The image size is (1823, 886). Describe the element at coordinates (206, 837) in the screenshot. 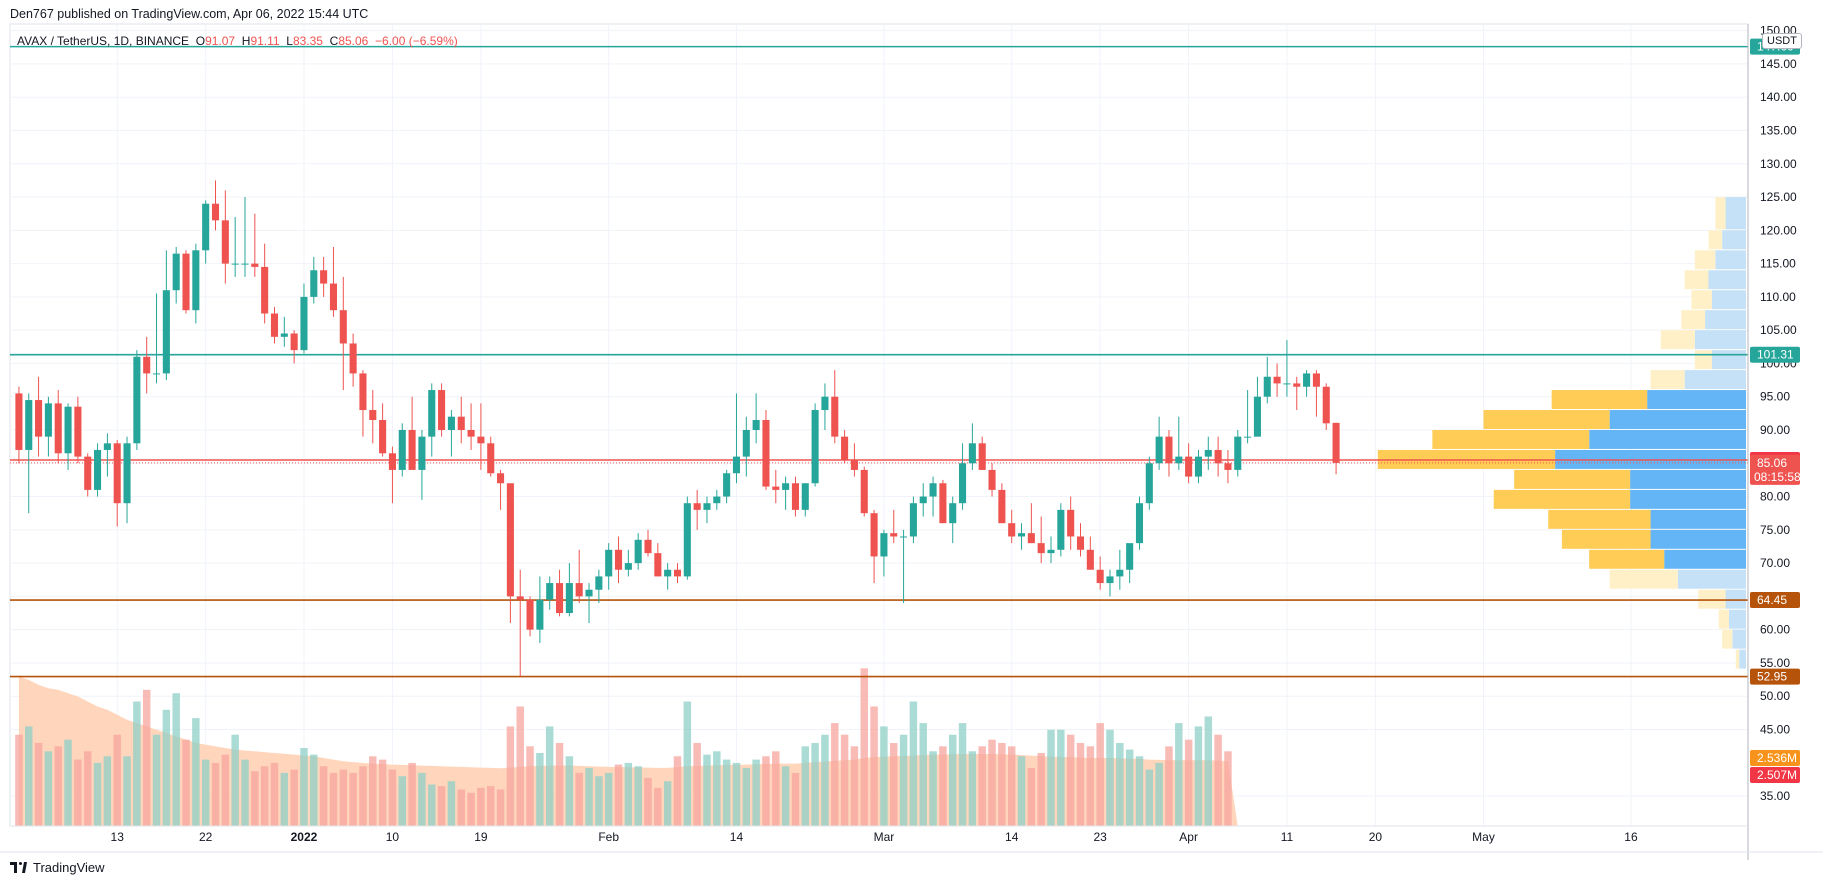

I see `time-axis-tick-label: 22` at that location.